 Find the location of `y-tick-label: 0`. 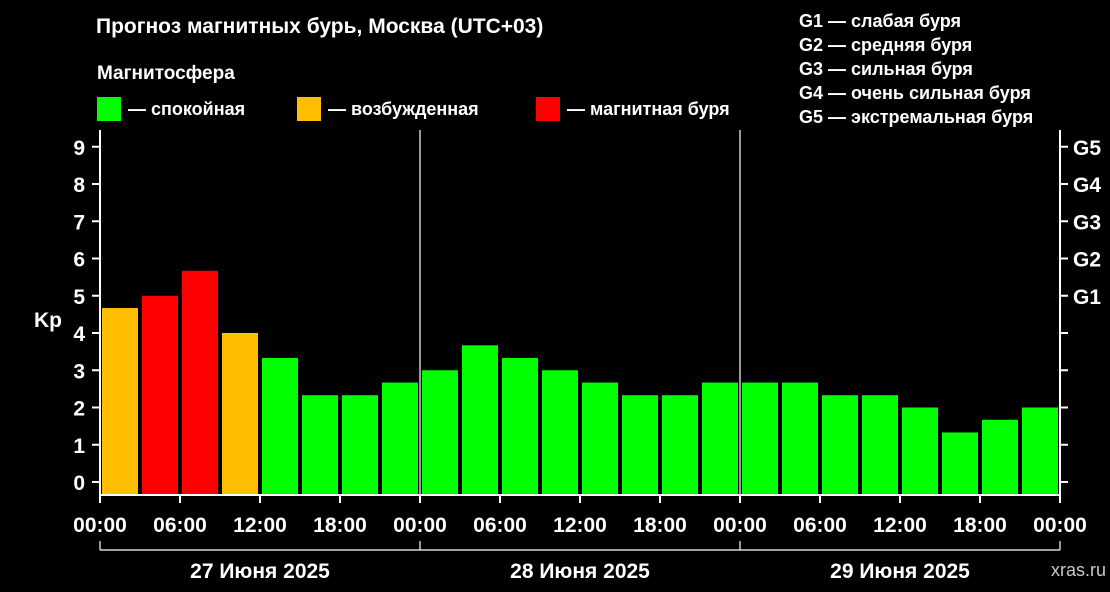

y-tick-label: 0 is located at coordinates (79, 483).